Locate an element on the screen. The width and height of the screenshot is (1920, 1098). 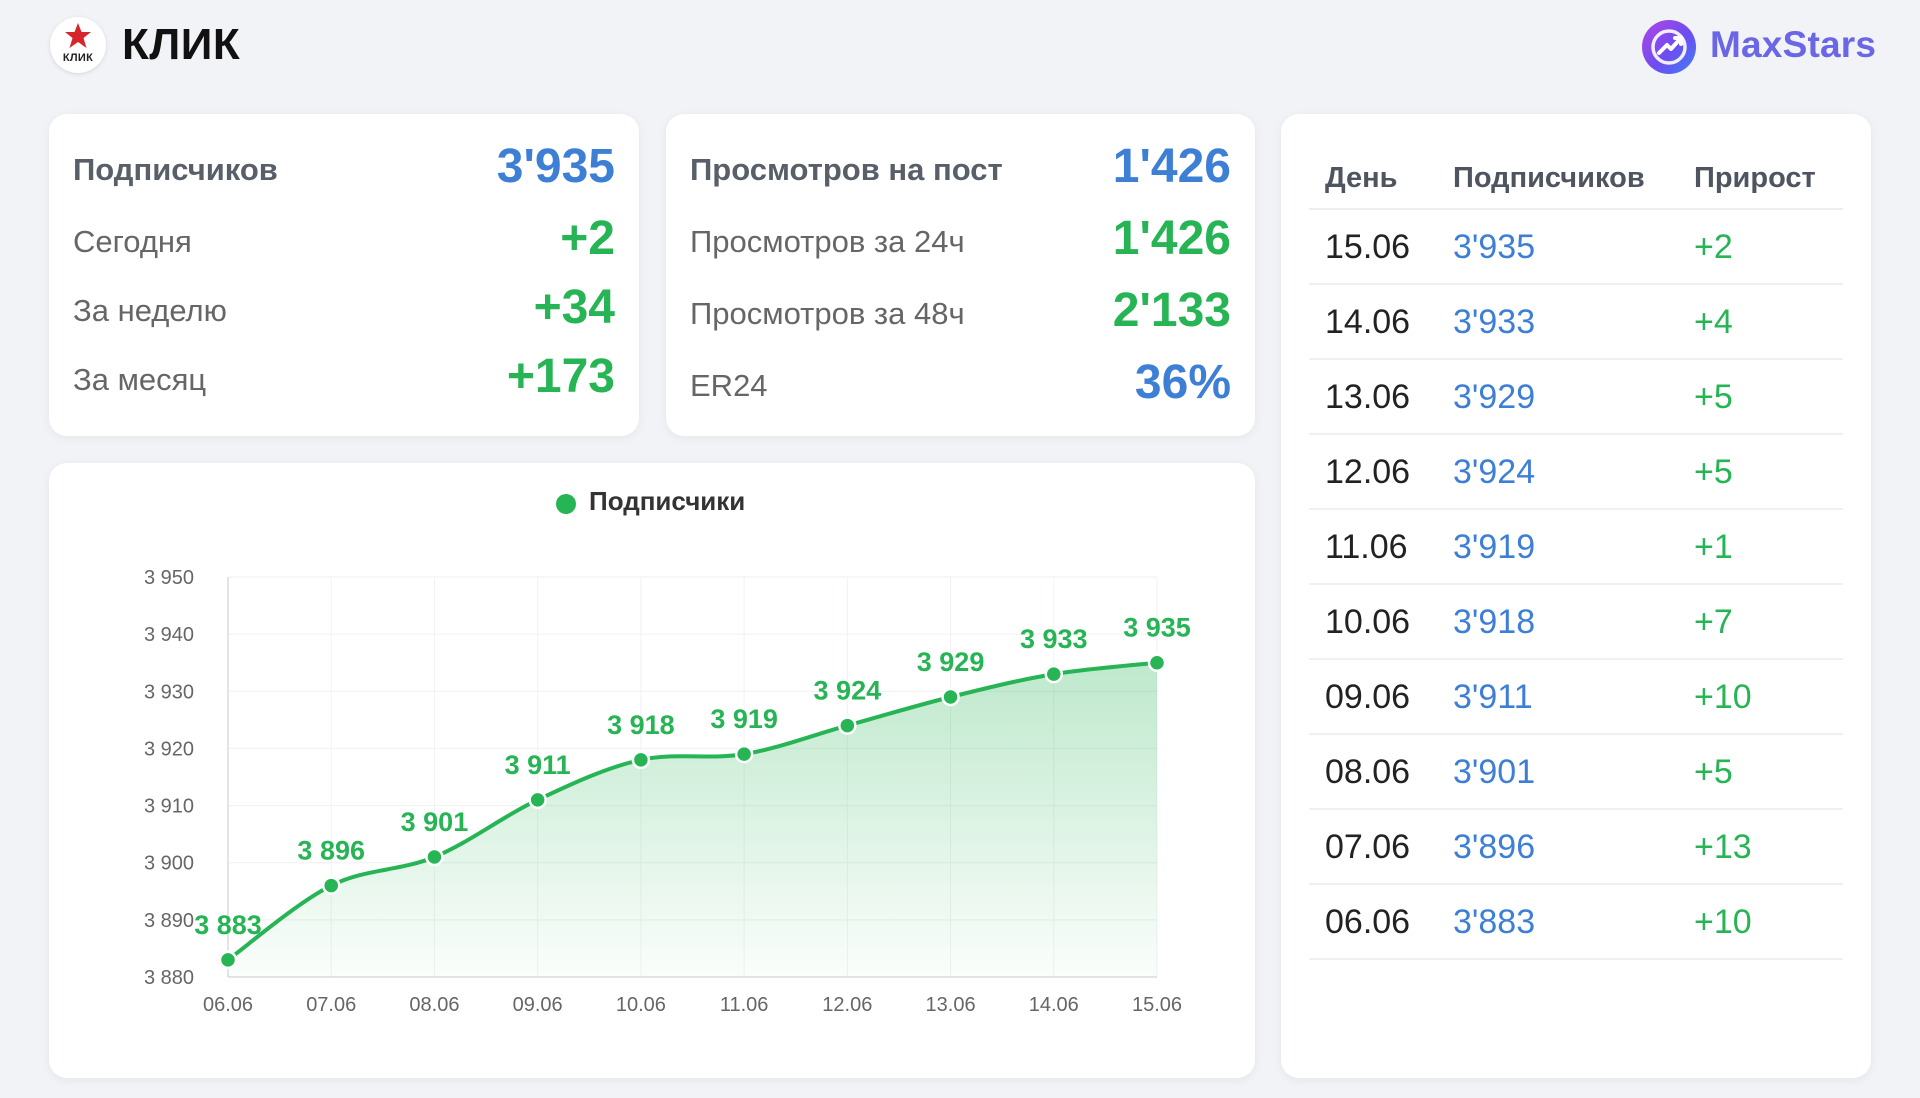
table-cell-subscribers: 3'918 is located at coordinates (1494, 622).